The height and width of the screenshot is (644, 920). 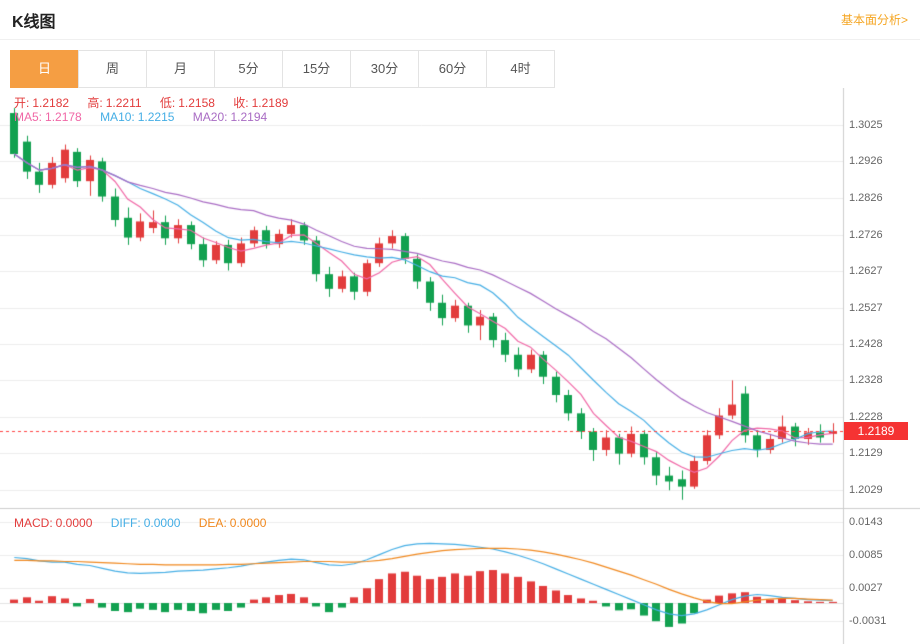 I want to click on page-title: K线图, so click(x=34, y=22).